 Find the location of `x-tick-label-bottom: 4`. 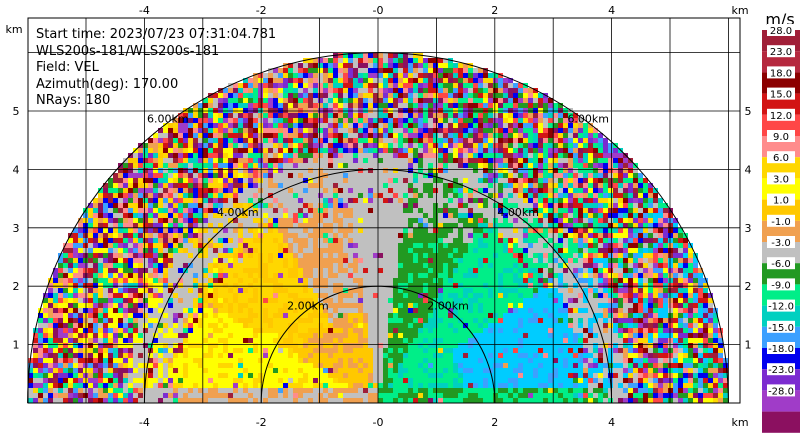

x-tick-label-bottom: 4 is located at coordinates (611, 422).